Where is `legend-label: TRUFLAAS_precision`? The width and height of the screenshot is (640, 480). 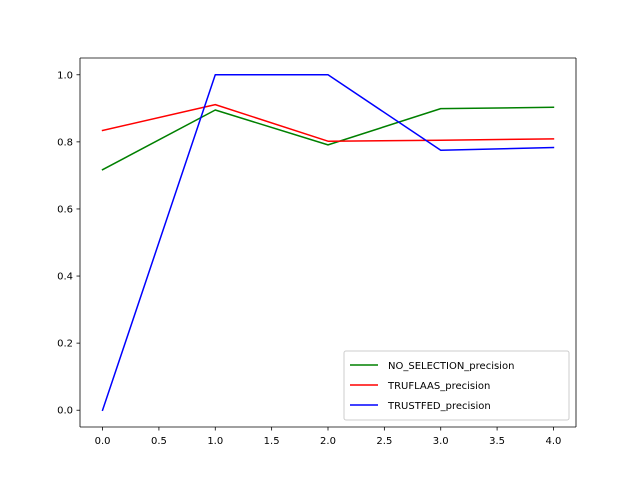 legend-label: TRUFLAAS_precision is located at coordinates (438, 386).